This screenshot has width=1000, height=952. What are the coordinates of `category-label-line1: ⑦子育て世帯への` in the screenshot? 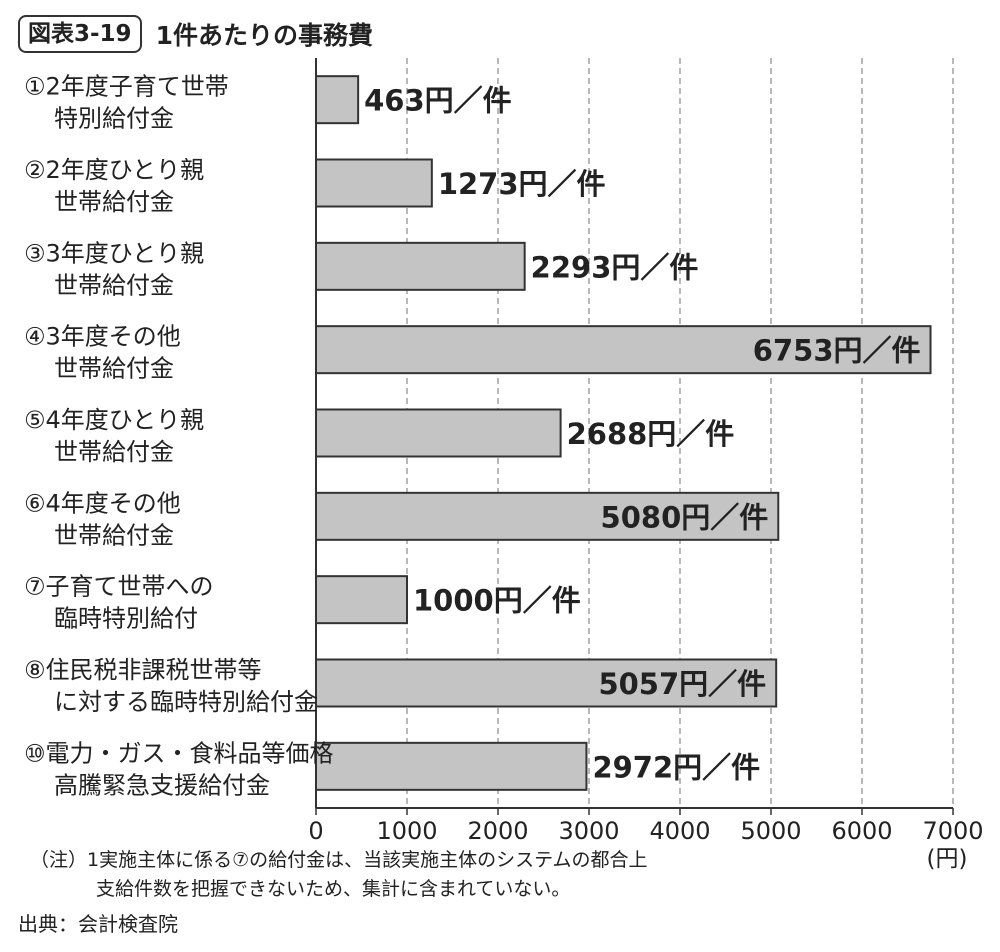 It's located at (119, 587).